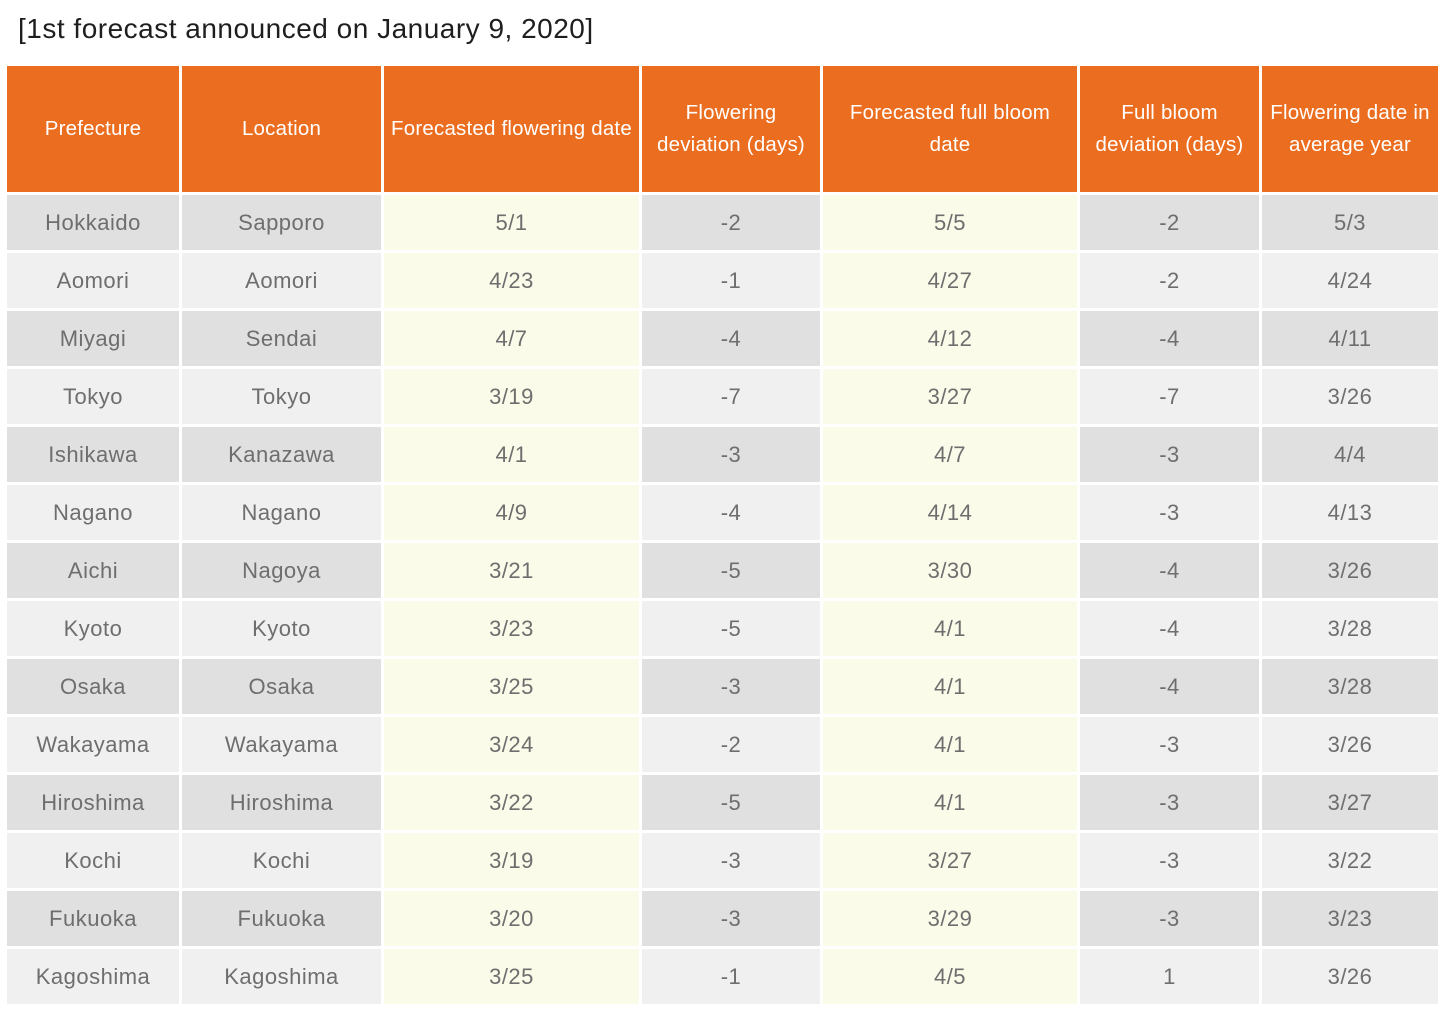  What do you see at coordinates (281, 628) in the screenshot?
I see `cell-location: Kyoto` at bounding box center [281, 628].